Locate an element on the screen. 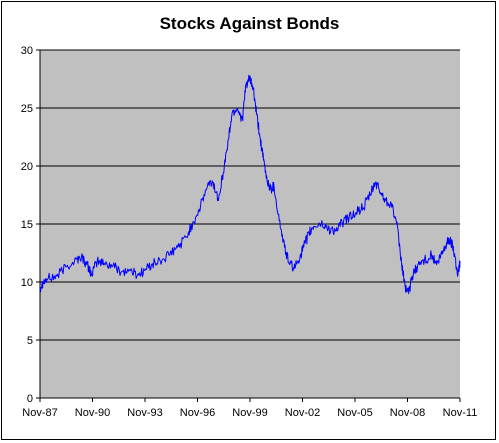 Image resolution: width=499 pixels, height=443 pixels. y-tick-label: 20 is located at coordinates (27, 167).